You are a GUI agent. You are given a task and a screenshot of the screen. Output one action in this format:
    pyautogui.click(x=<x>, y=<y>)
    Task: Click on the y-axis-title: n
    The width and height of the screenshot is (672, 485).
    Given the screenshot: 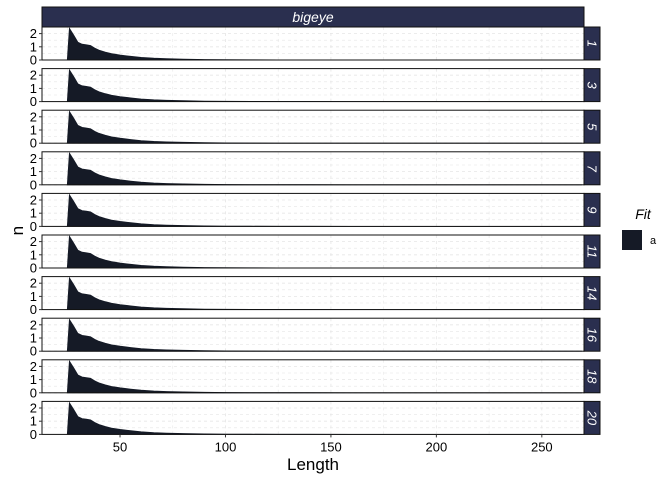 What is the action you would take?
    pyautogui.click(x=17, y=230)
    